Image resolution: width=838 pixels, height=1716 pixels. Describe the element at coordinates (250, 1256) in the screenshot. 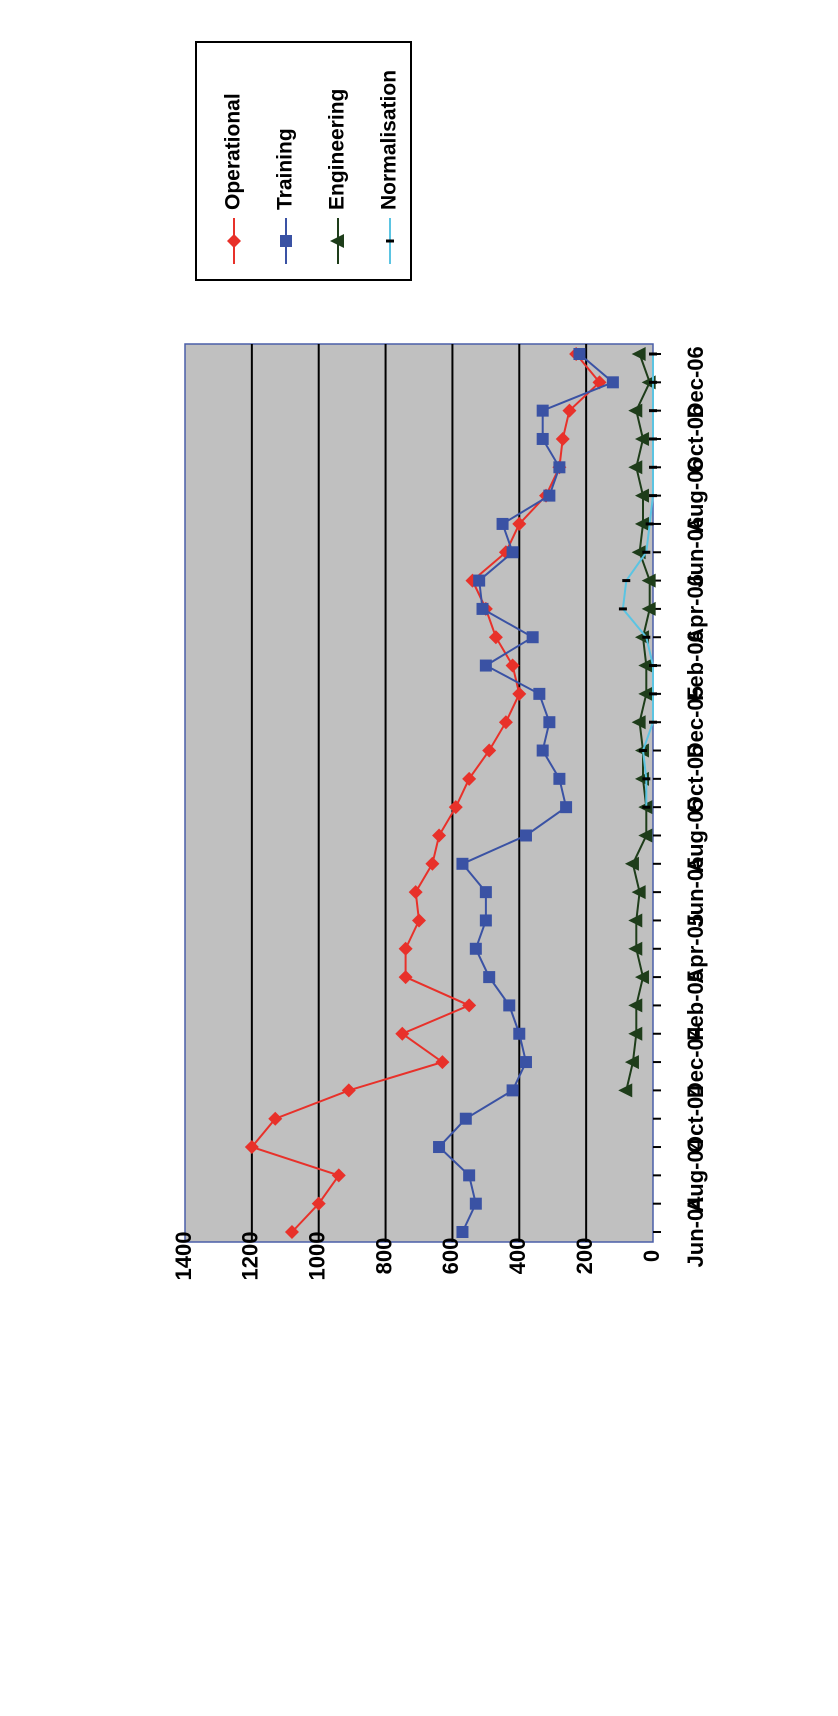

I see `y-tick-label: 1200` at that location.